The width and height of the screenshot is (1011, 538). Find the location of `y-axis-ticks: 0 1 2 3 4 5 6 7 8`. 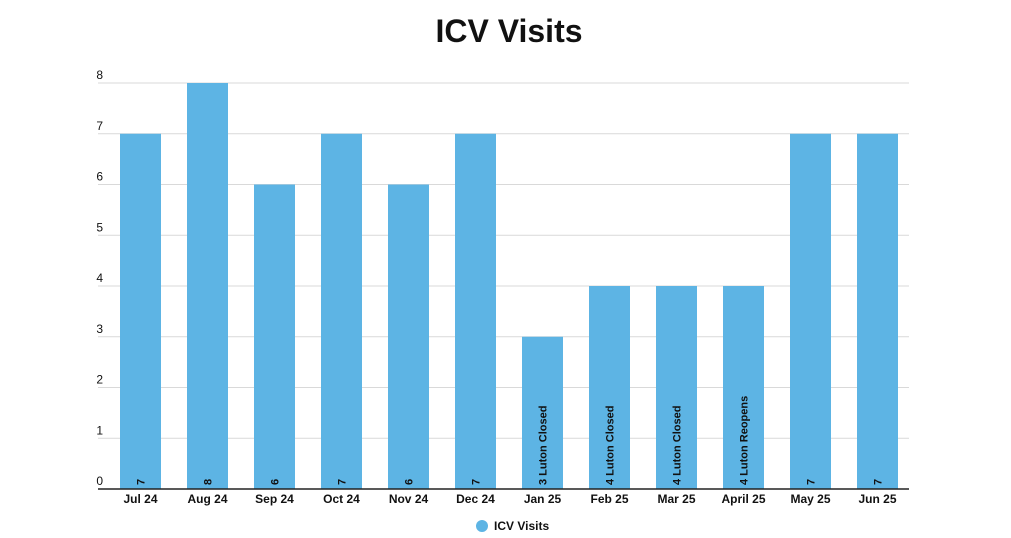

y-axis-ticks: 0 1 2 3 4 5 6 7 8 is located at coordinates (99, 278).